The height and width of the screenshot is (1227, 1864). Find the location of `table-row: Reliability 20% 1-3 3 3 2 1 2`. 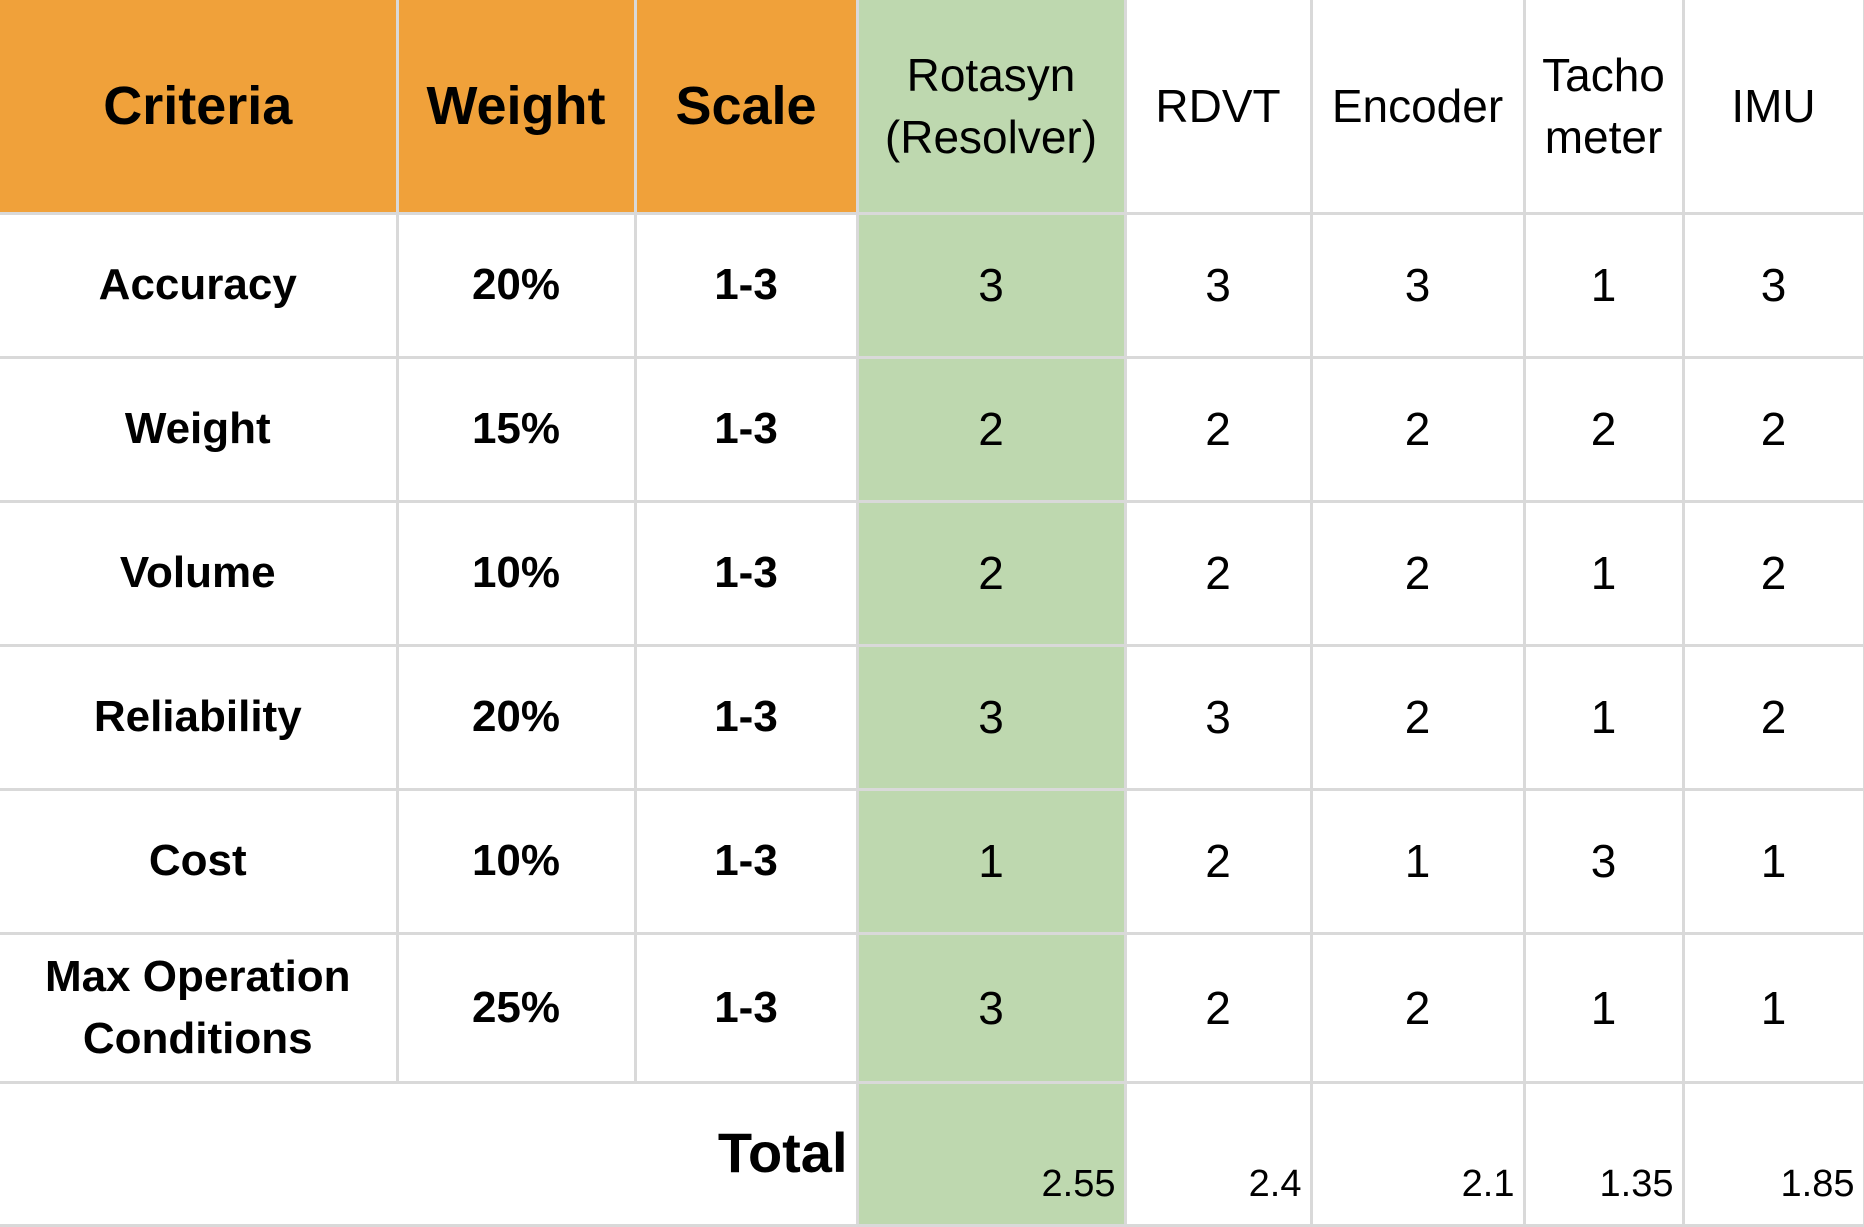

table-row: Reliability 20% 1-3 3 3 2 1 2 is located at coordinates (932, 717).